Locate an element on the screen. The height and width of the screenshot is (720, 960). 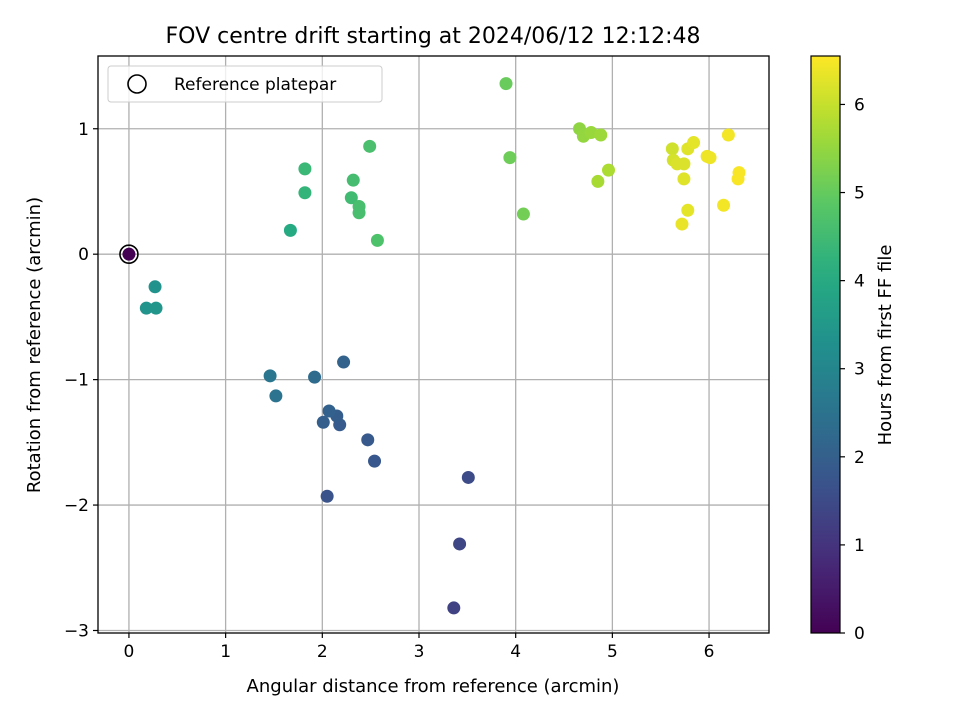
x-axis-label: Angular distance from reference (arcmin) is located at coordinates (433, 686).